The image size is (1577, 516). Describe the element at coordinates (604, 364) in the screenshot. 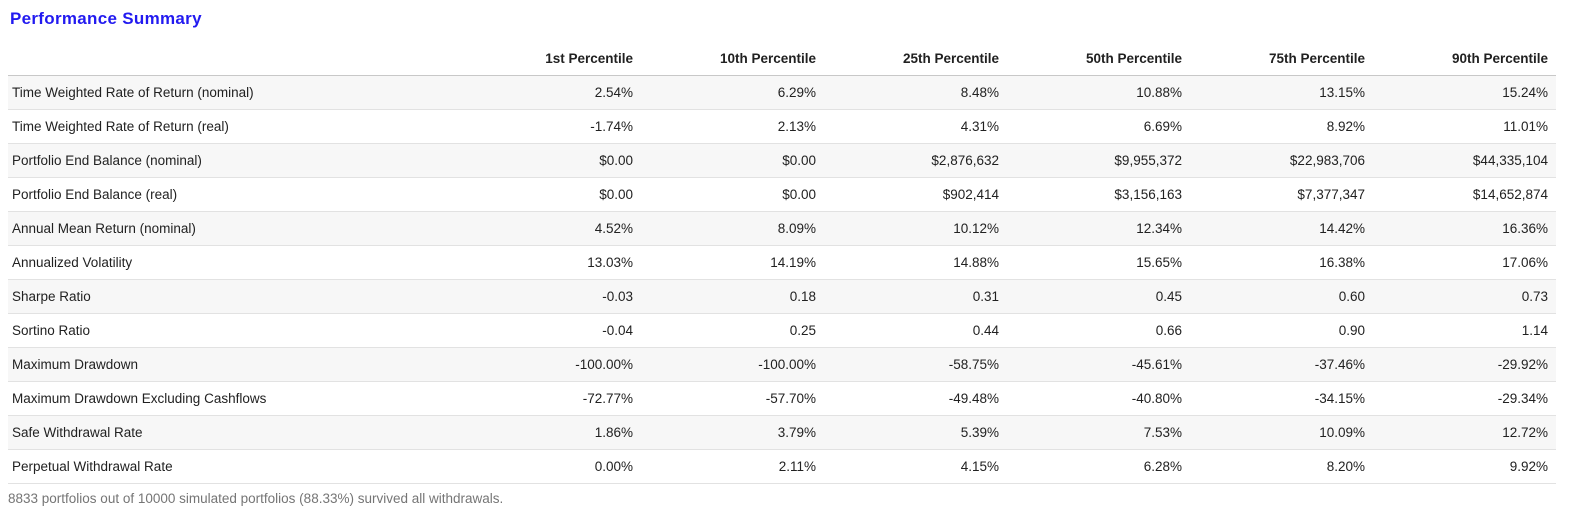

I see `cell-value: -100.00%` at that location.